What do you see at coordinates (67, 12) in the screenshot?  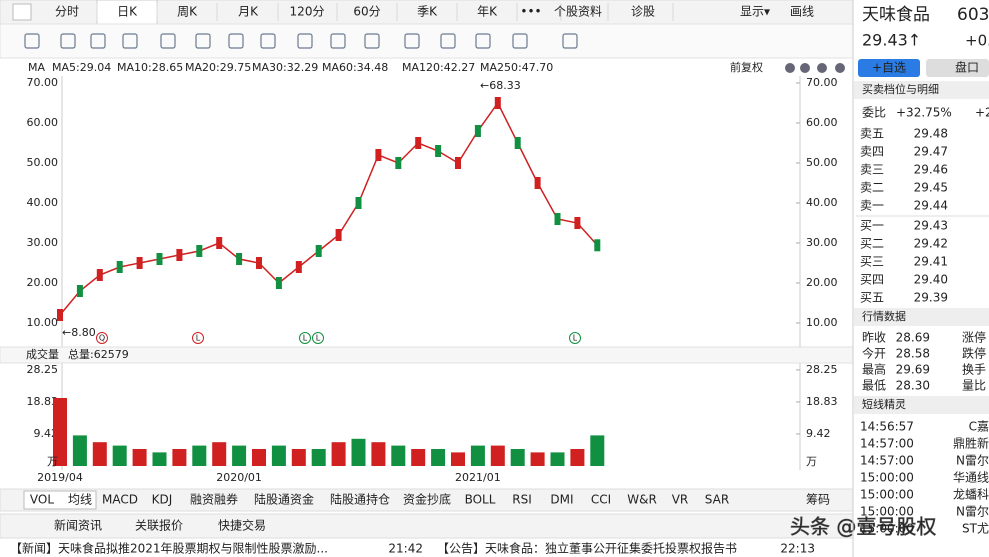 I see `top-tab: 分时` at bounding box center [67, 12].